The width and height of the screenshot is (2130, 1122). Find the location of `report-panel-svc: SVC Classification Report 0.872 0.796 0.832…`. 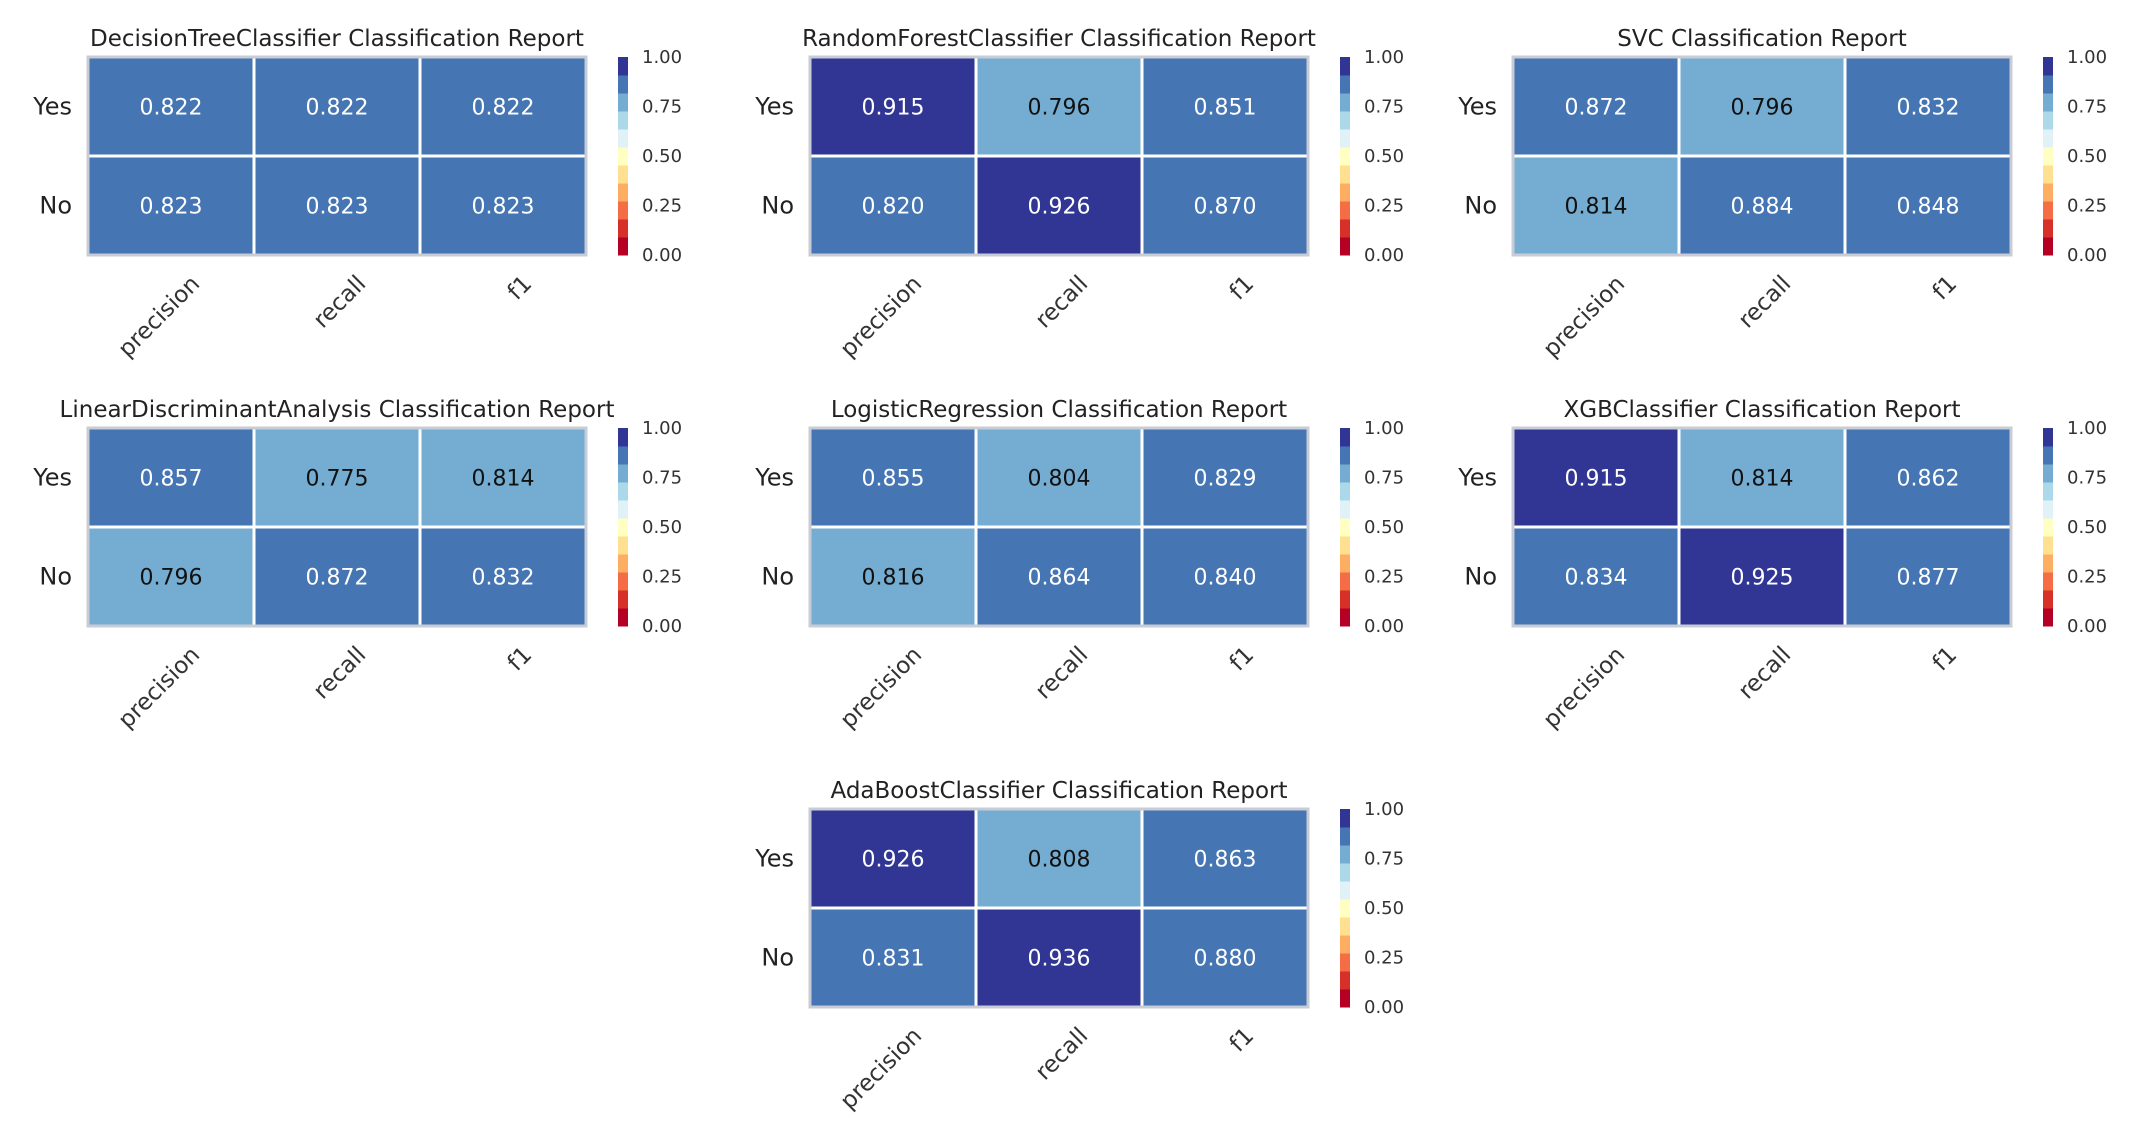

report-panel-svc: SVC Classification Report 0.872 0.796 0.832… is located at coordinates (1777, 185).